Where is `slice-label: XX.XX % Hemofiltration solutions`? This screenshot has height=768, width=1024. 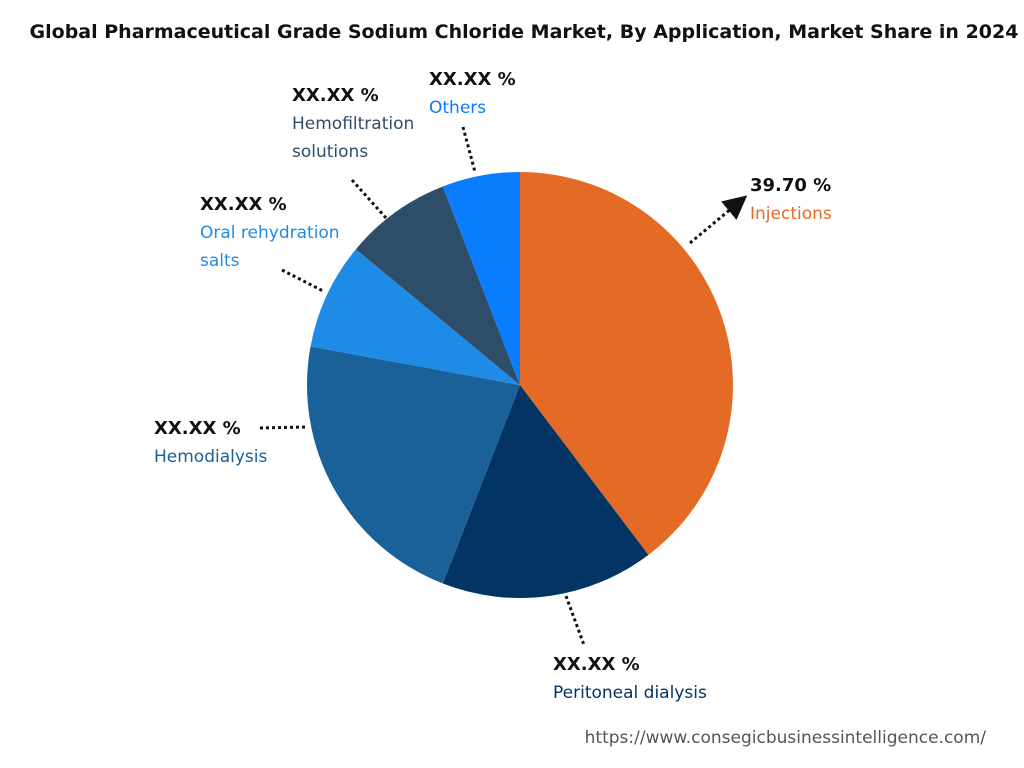
slice-label: XX.XX % Hemofiltration solutions is located at coordinates (362, 124).